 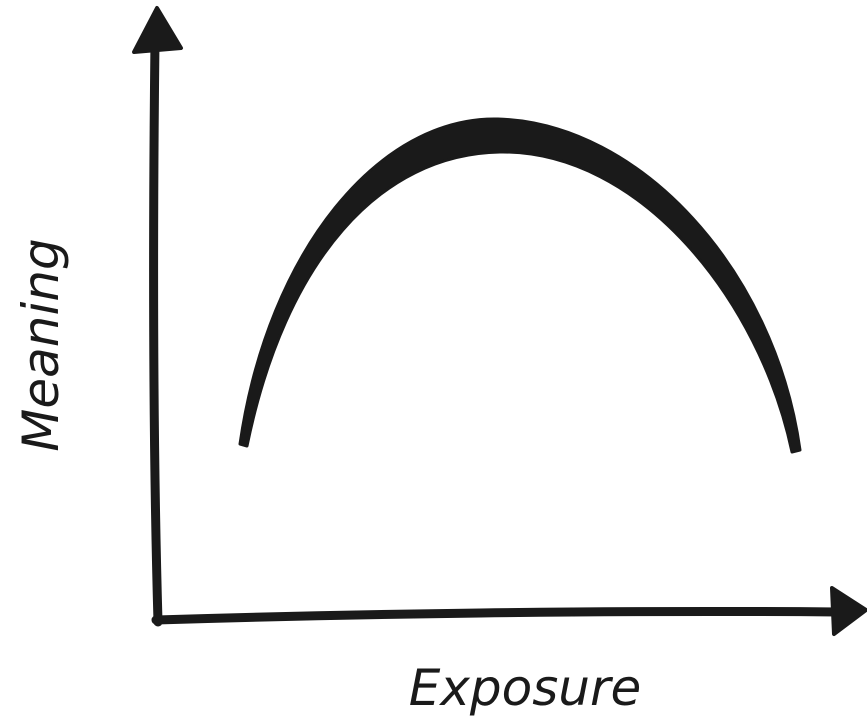 I want to click on y-axis-arrow, so click(x=157, y=30).